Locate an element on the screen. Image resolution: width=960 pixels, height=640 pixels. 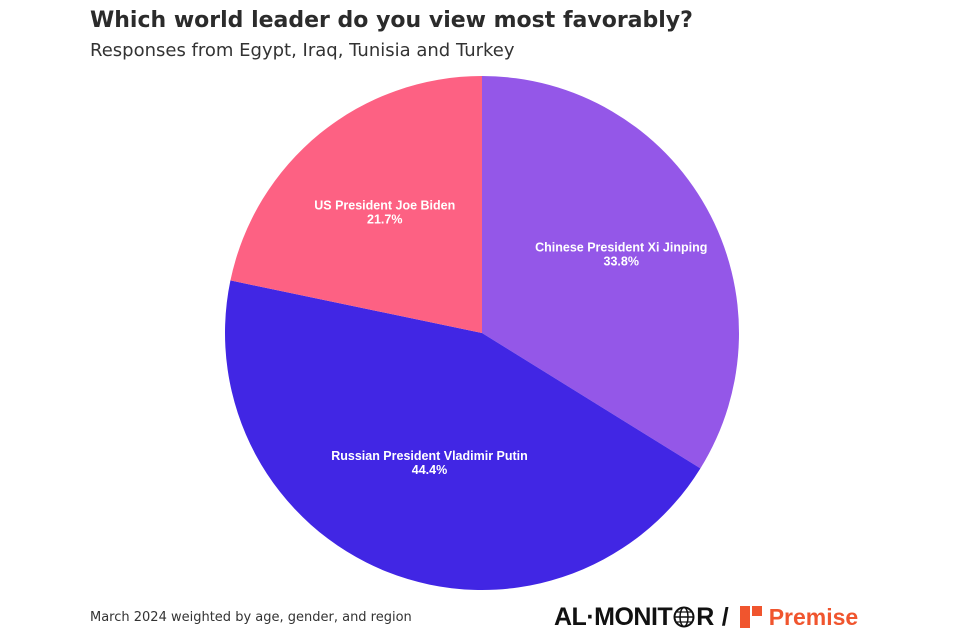
slice-value-label: 44.4% is located at coordinates (429, 470).